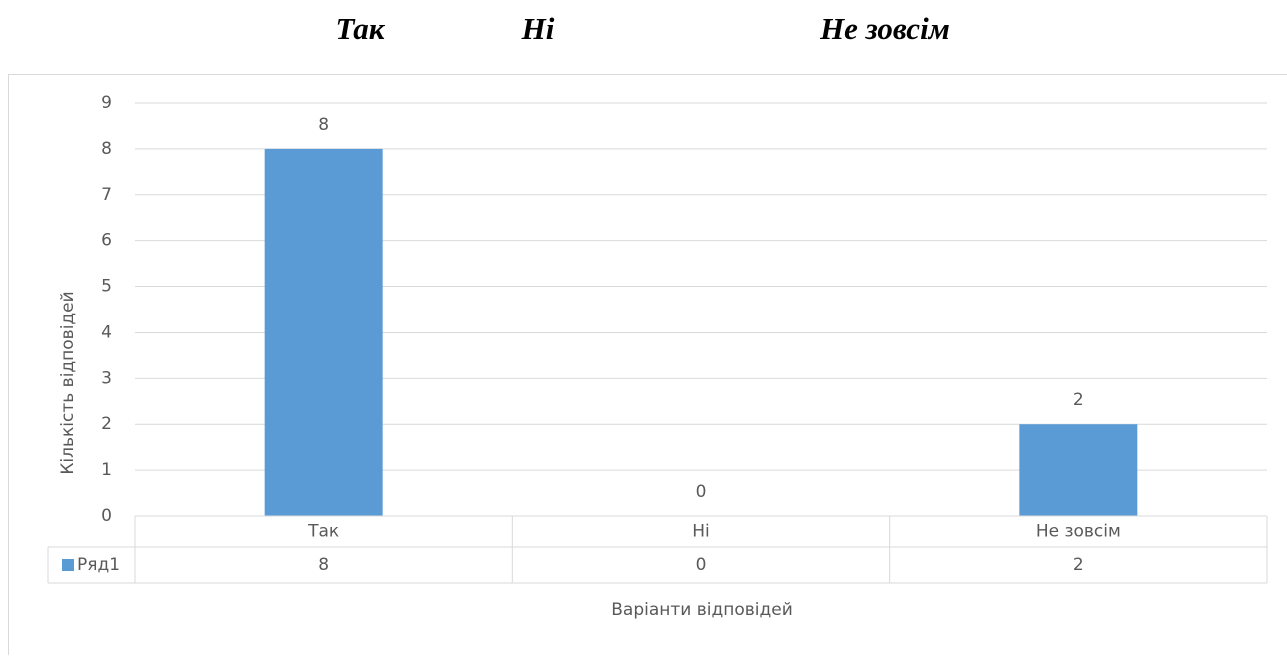 The width and height of the screenshot is (1287, 659). I want to click on heading-word: Ні, so click(538, 28).